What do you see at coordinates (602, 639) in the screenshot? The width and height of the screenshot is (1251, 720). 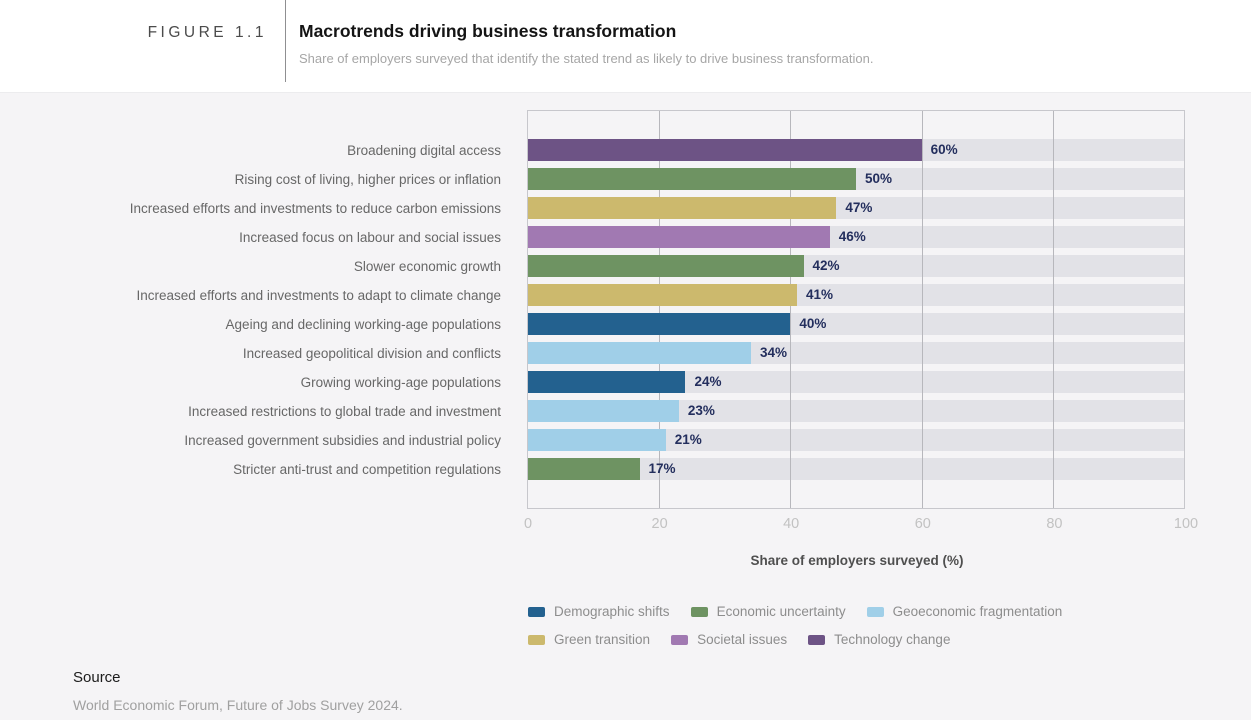 I see `legend-label: Green transition` at bounding box center [602, 639].